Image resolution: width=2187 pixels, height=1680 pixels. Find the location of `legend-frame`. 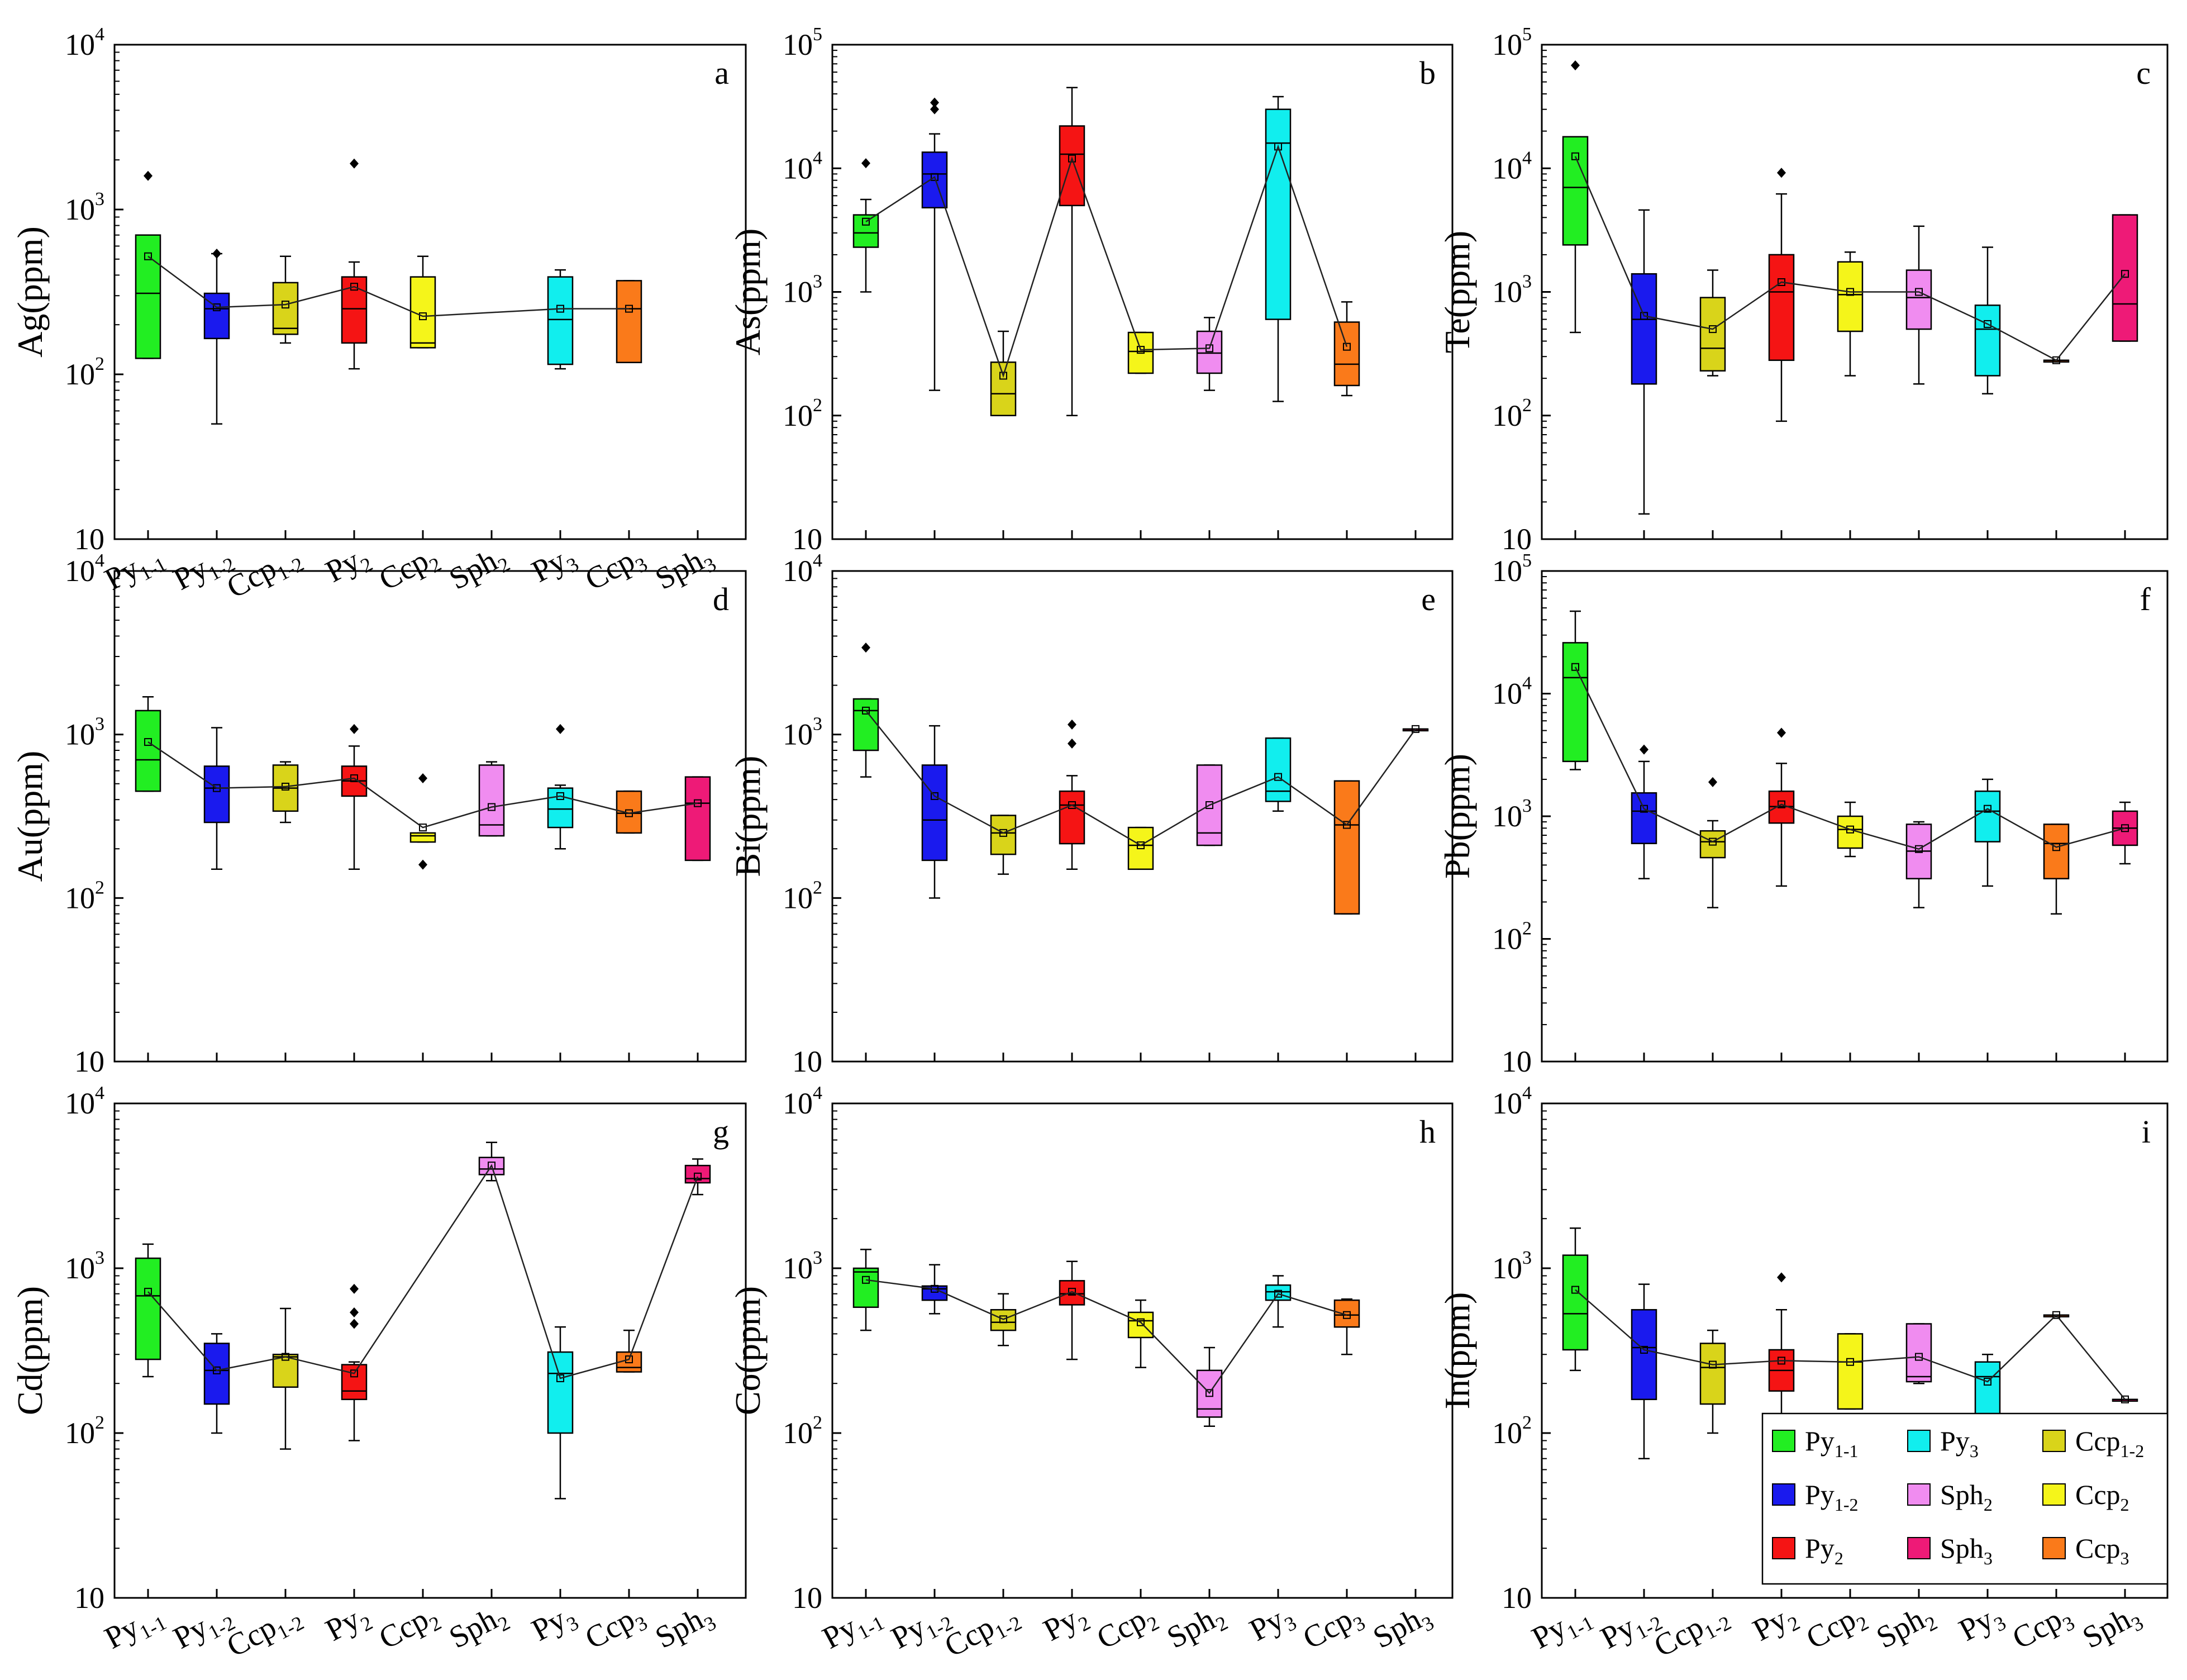

legend-frame is located at coordinates (1965, 1499).